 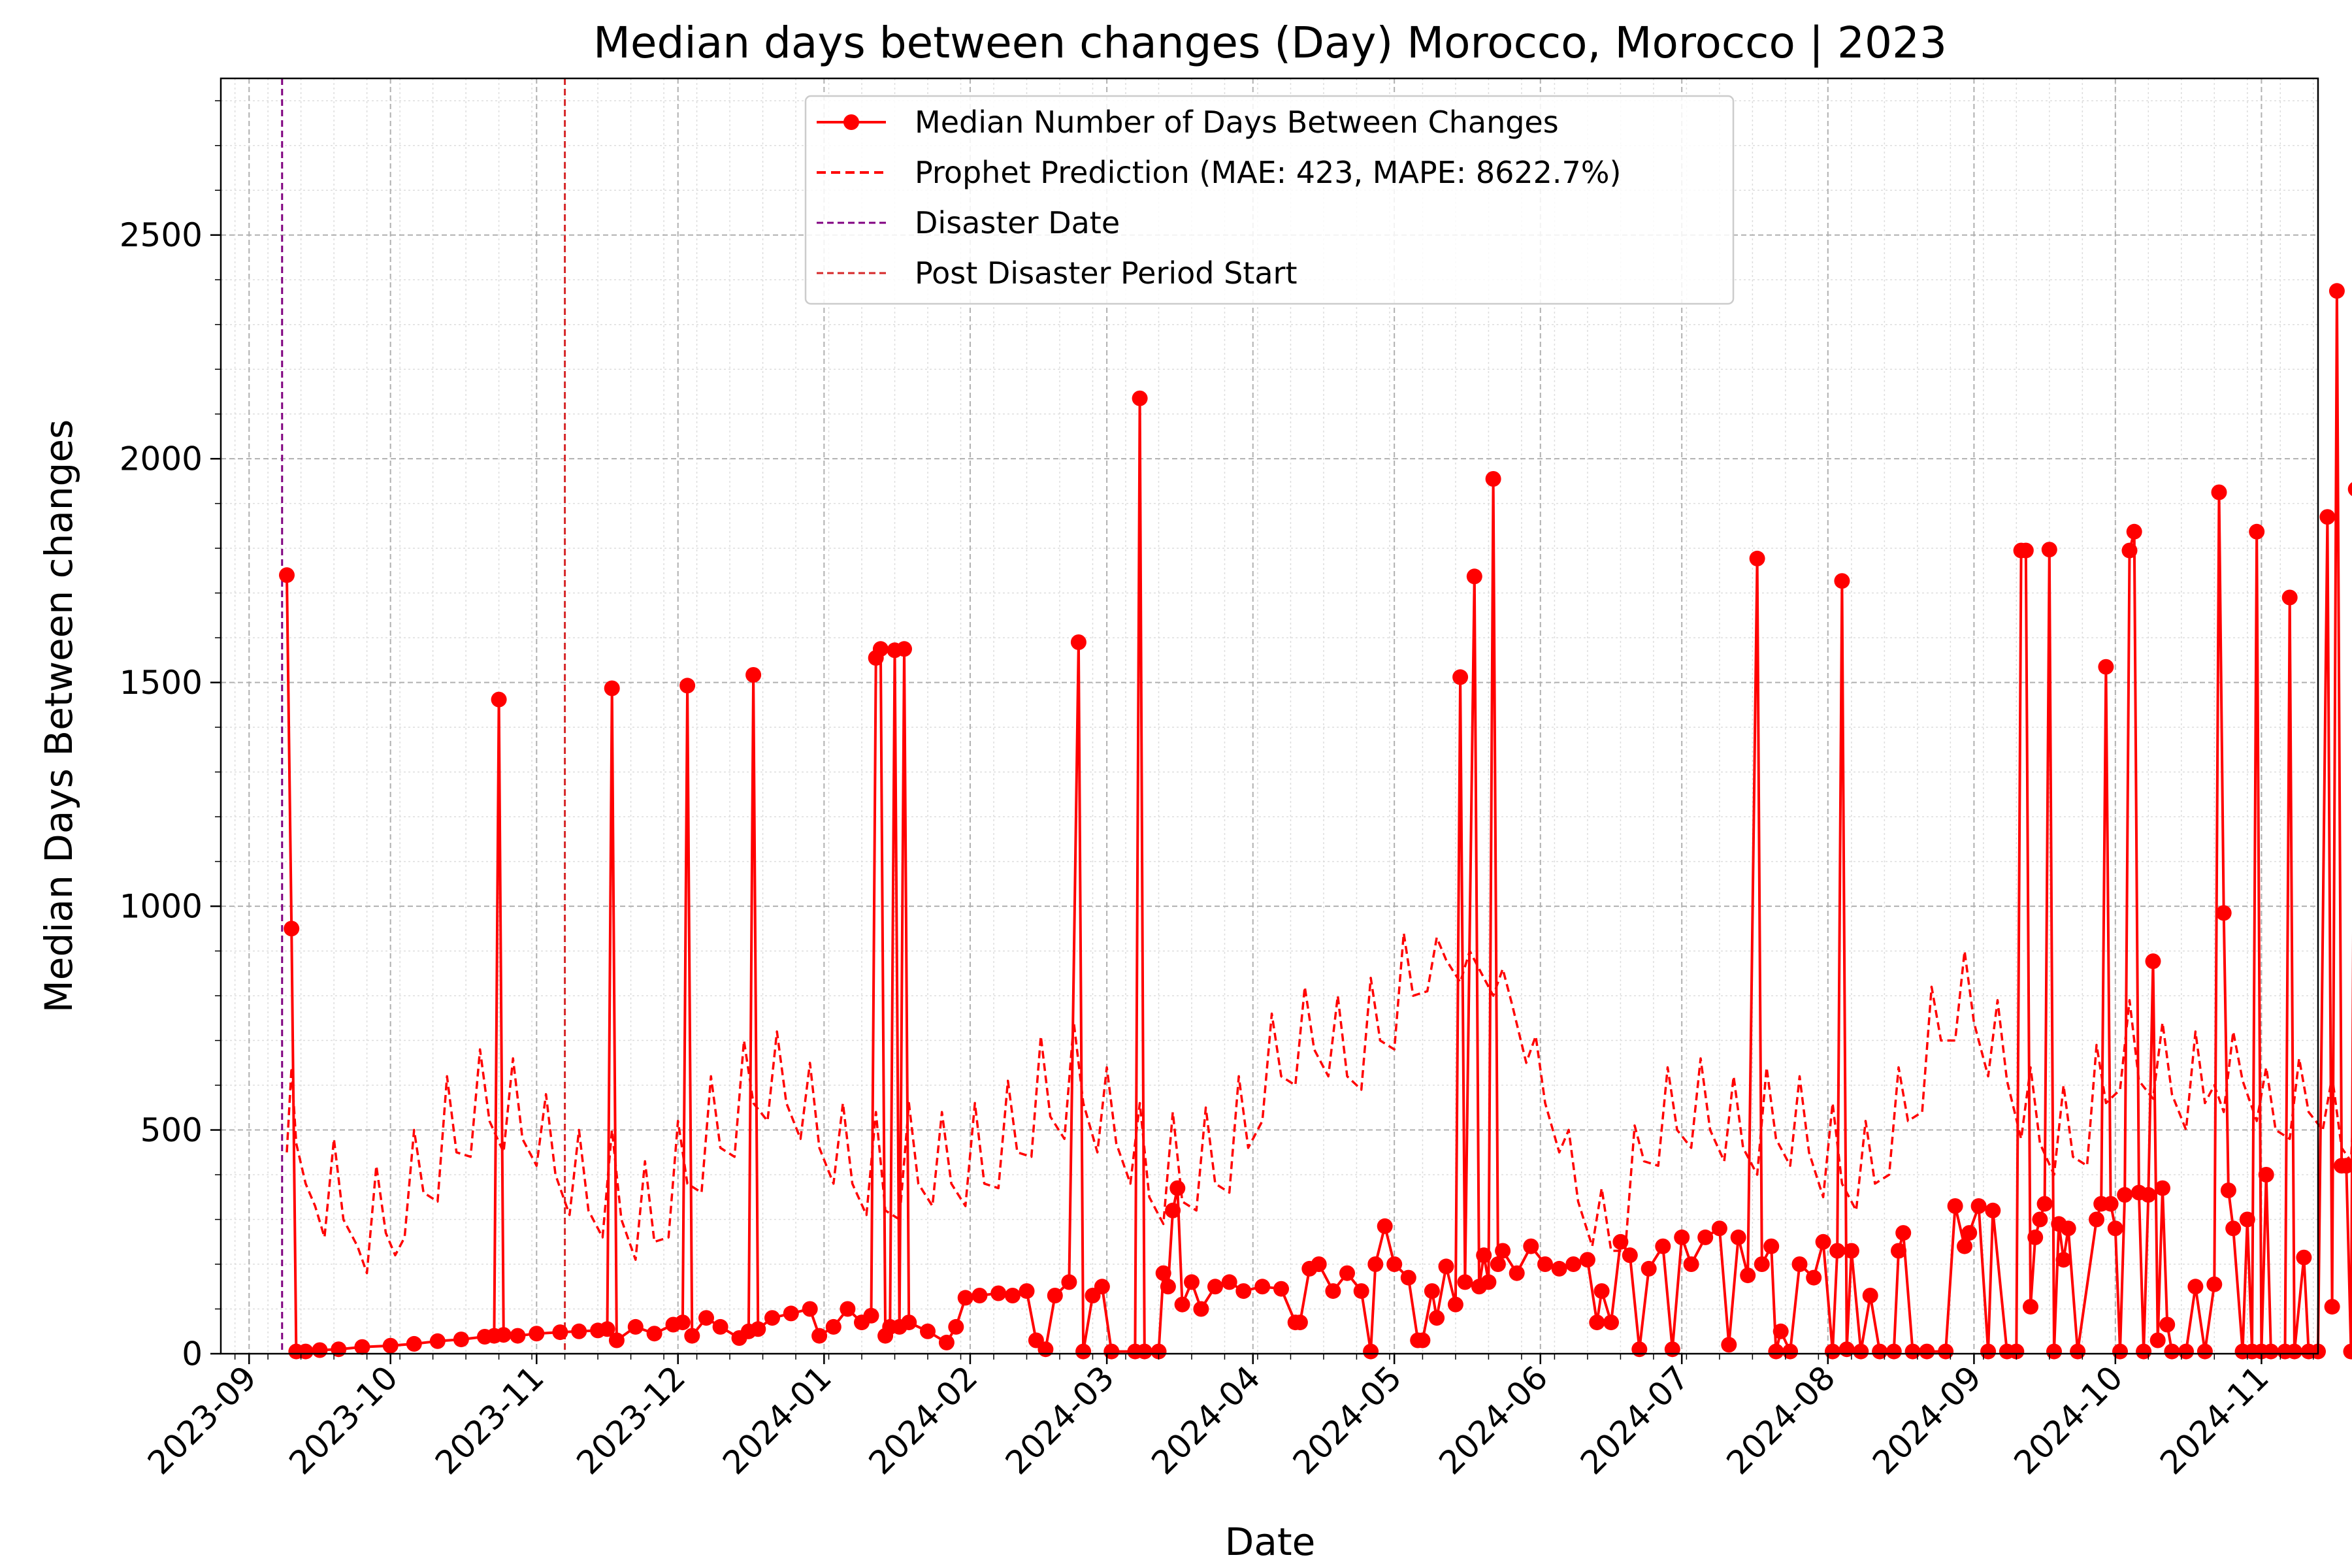 I want to click on y-tick-label: 0, so click(x=192, y=1354).